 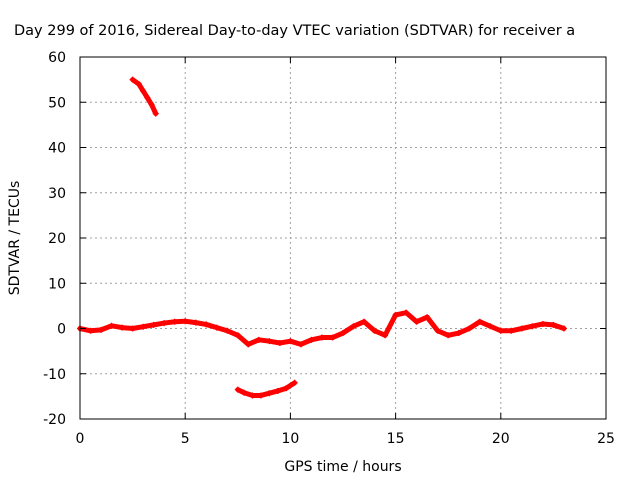 What do you see at coordinates (57, 284) in the screenshot?
I see `y-tick-label: 10` at bounding box center [57, 284].